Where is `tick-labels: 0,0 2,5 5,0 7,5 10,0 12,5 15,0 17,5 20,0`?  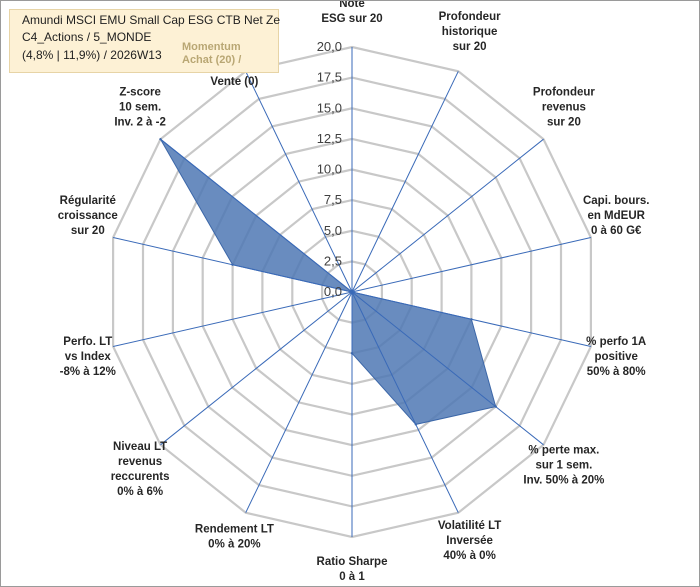 tick-labels: 0,0 2,5 5,0 7,5 10,0 12,5 15,0 17,5 20,0 is located at coordinates (329, 169).